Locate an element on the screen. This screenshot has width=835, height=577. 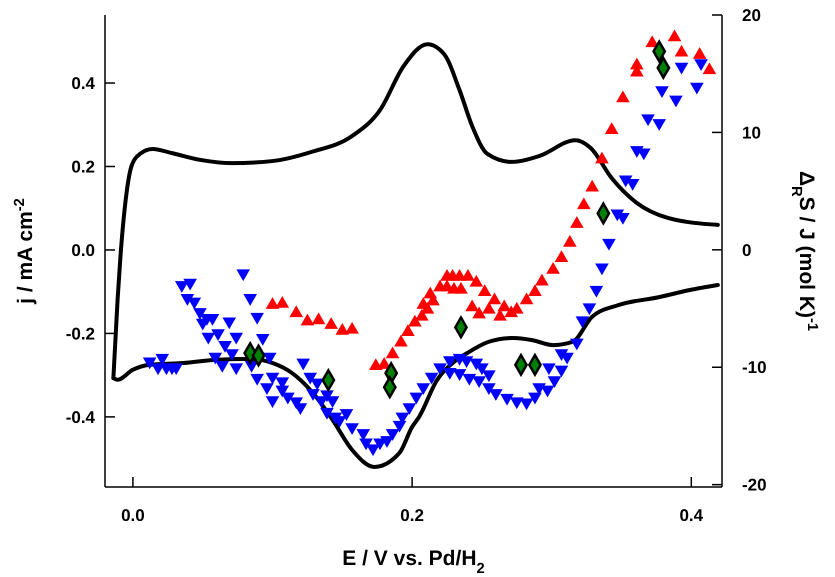
x-axis-title: E / V vs. Pd/H$_{2}$ is located at coordinates (413, 562).